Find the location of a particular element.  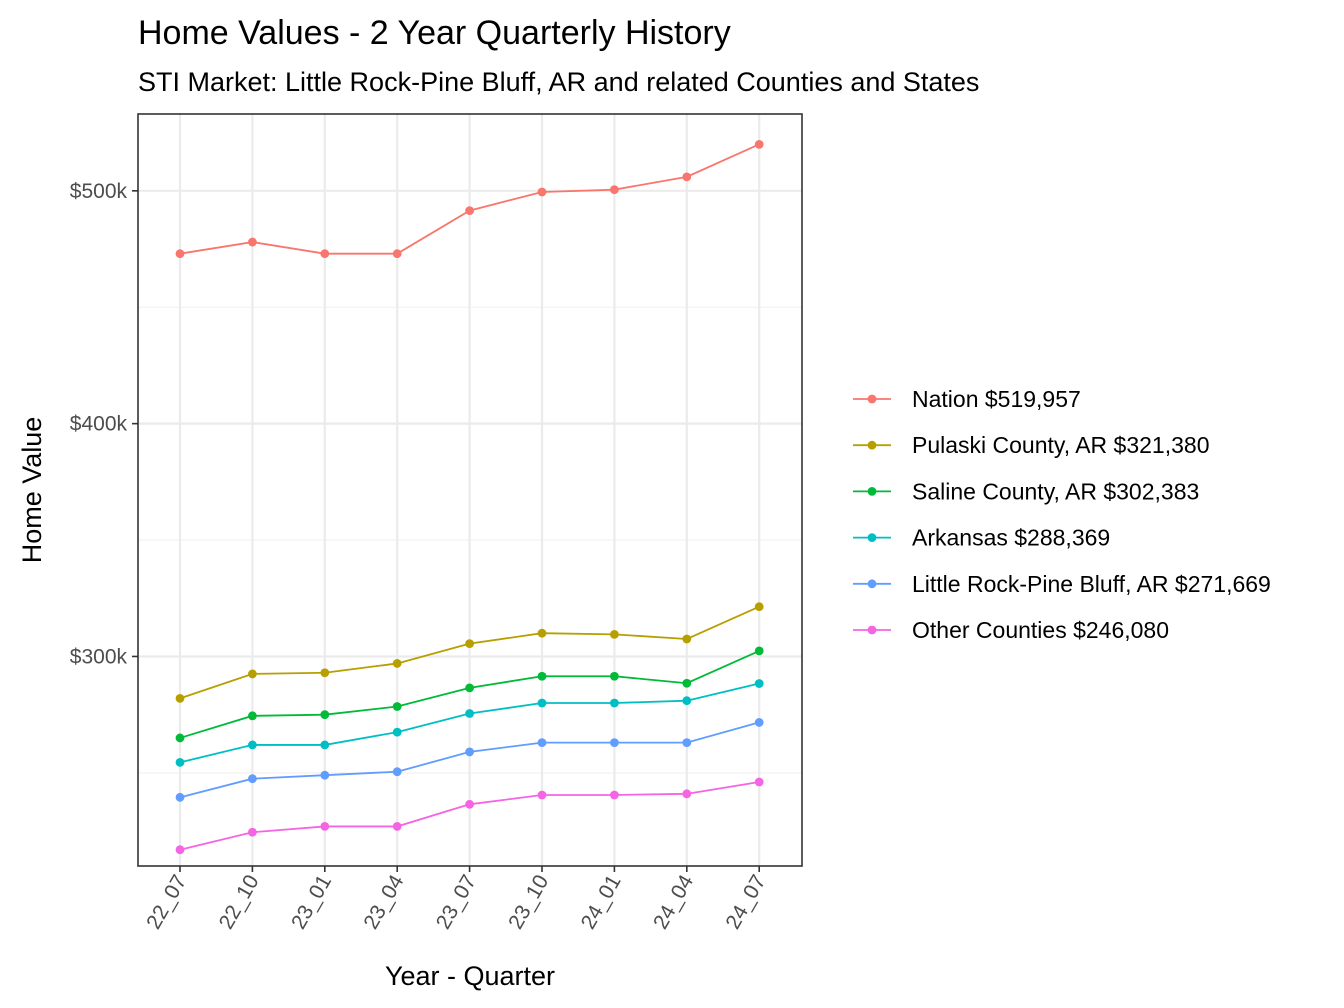

legend-item: Other Counties $246,080 is located at coordinates (1011, 630).